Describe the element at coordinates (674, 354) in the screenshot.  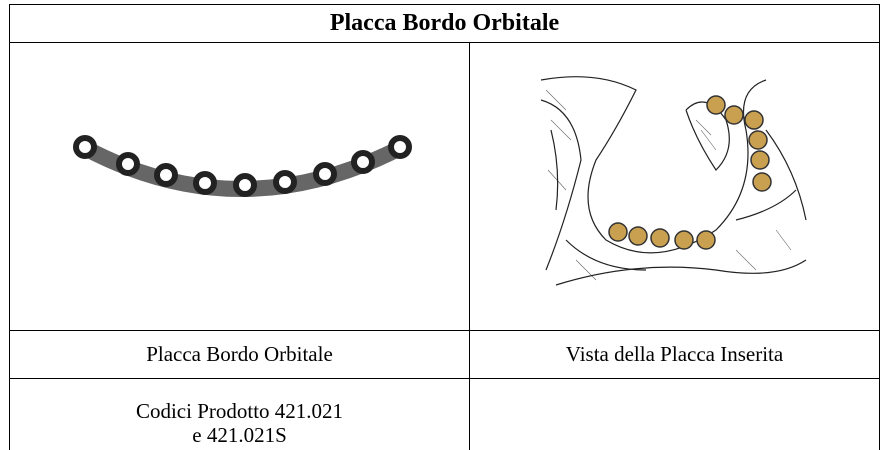
I see `caption: Vista della Placca Inserita` at that location.